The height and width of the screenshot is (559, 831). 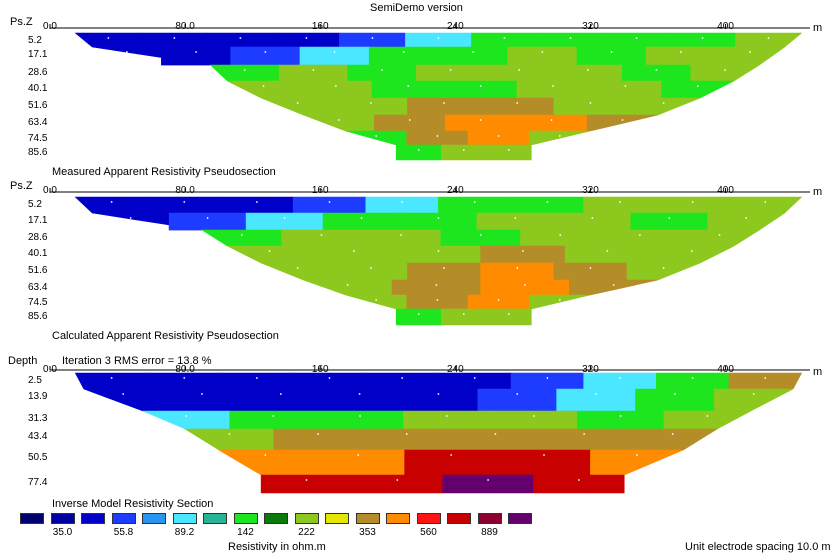 I want to click on panel-3-caption: Inverse Model Resistivity Section, so click(x=133, y=504).